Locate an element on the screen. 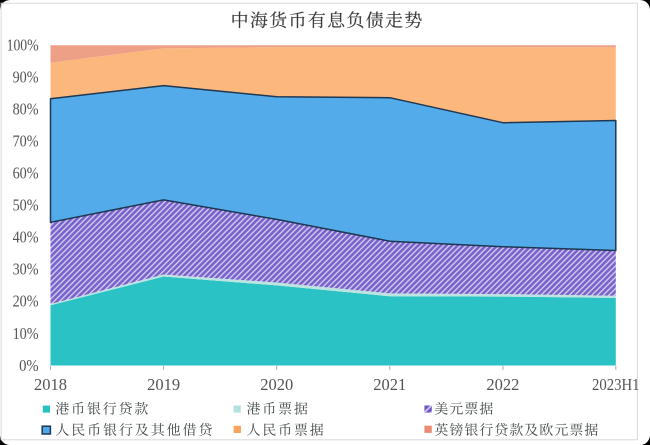 The image size is (650, 445). svg-text: 90% is located at coordinates (26, 76).